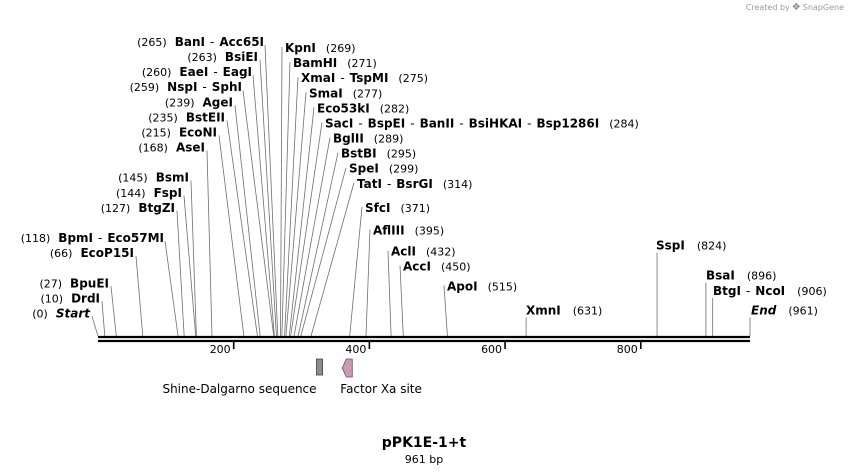 This screenshot has height=475, width=848. Describe the element at coordinates (220, 349) in the screenshot. I see `axis-tick-label-200: 200` at that location.